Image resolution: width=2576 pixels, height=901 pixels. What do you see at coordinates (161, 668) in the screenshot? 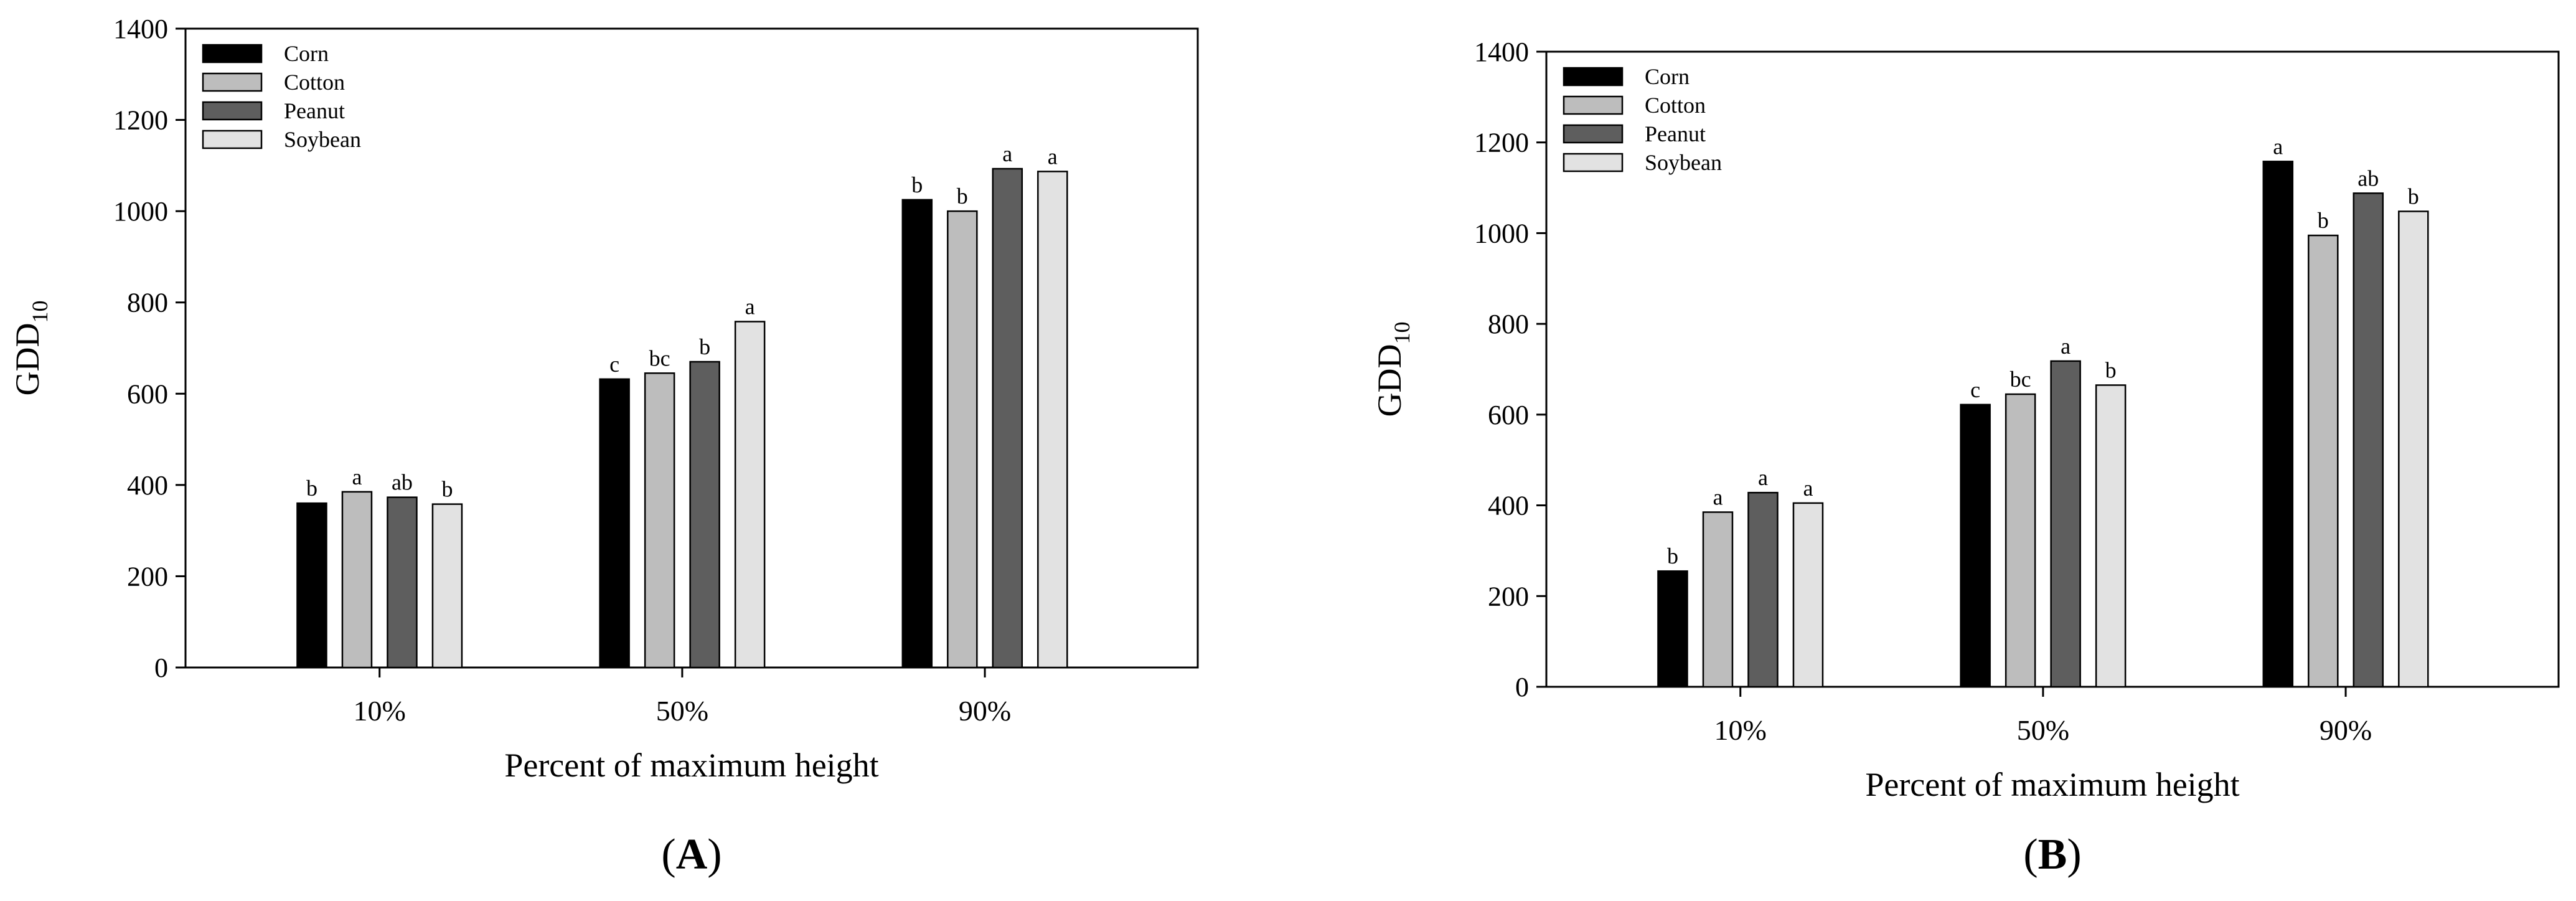
I see `y-tick-label: 0` at bounding box center [161, 668].